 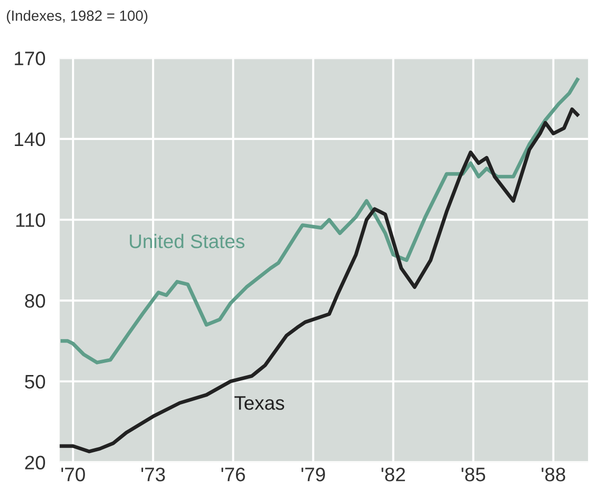 I want to click on x-tick-label: '79, so click(x=313, y=475).